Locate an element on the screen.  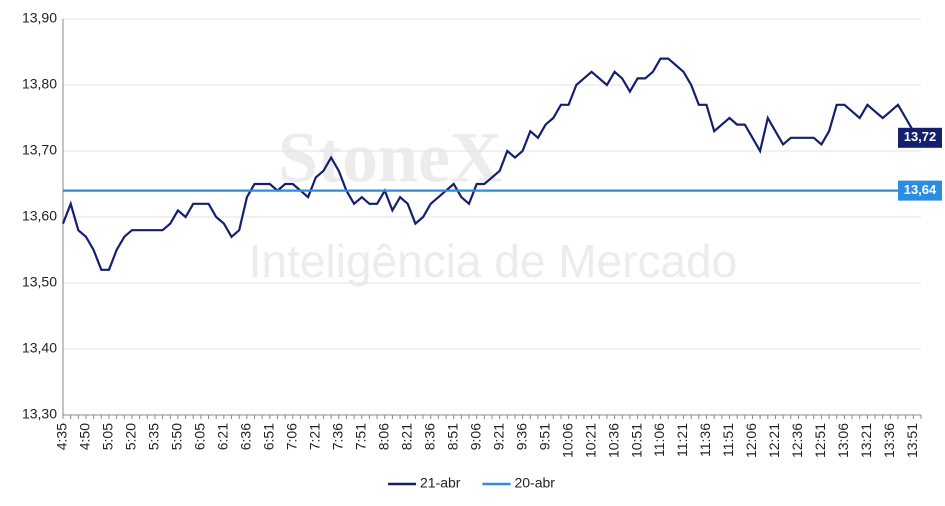
watermark-subtitle: Inteligência de Mercado is located at coordinates (493, 261).